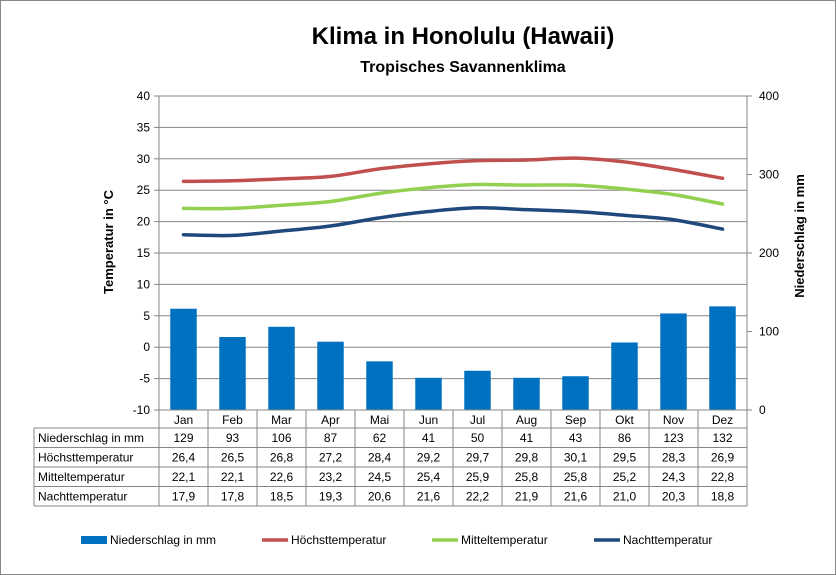 Image resolution: width=836 pixels, height=575 pixels. Describe the element at coordinates (576, 438) in the screenshot. I see `table-cell-value: 43` at that location.